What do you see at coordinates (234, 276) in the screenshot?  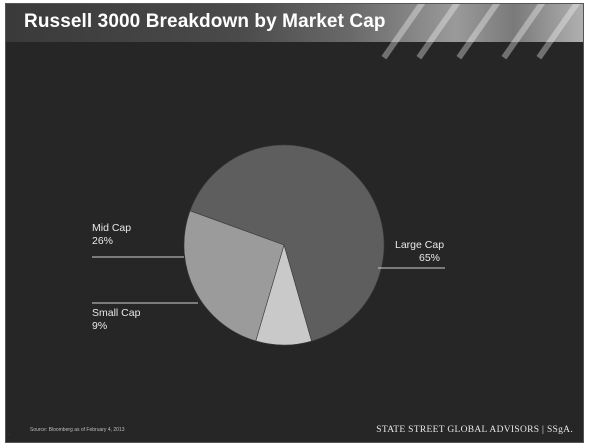 I see `pie-slice-mid-cap` at bounding box center [234, 276].